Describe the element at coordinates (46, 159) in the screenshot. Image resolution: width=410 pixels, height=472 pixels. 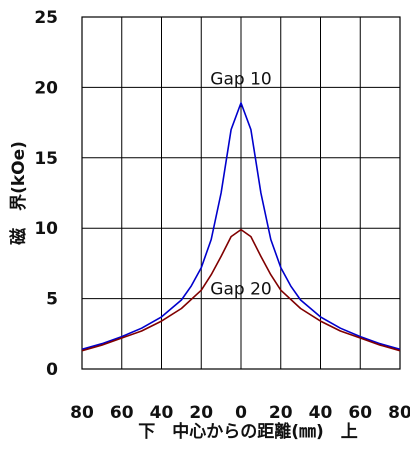
I see `y-tick-label: 15` at that location.